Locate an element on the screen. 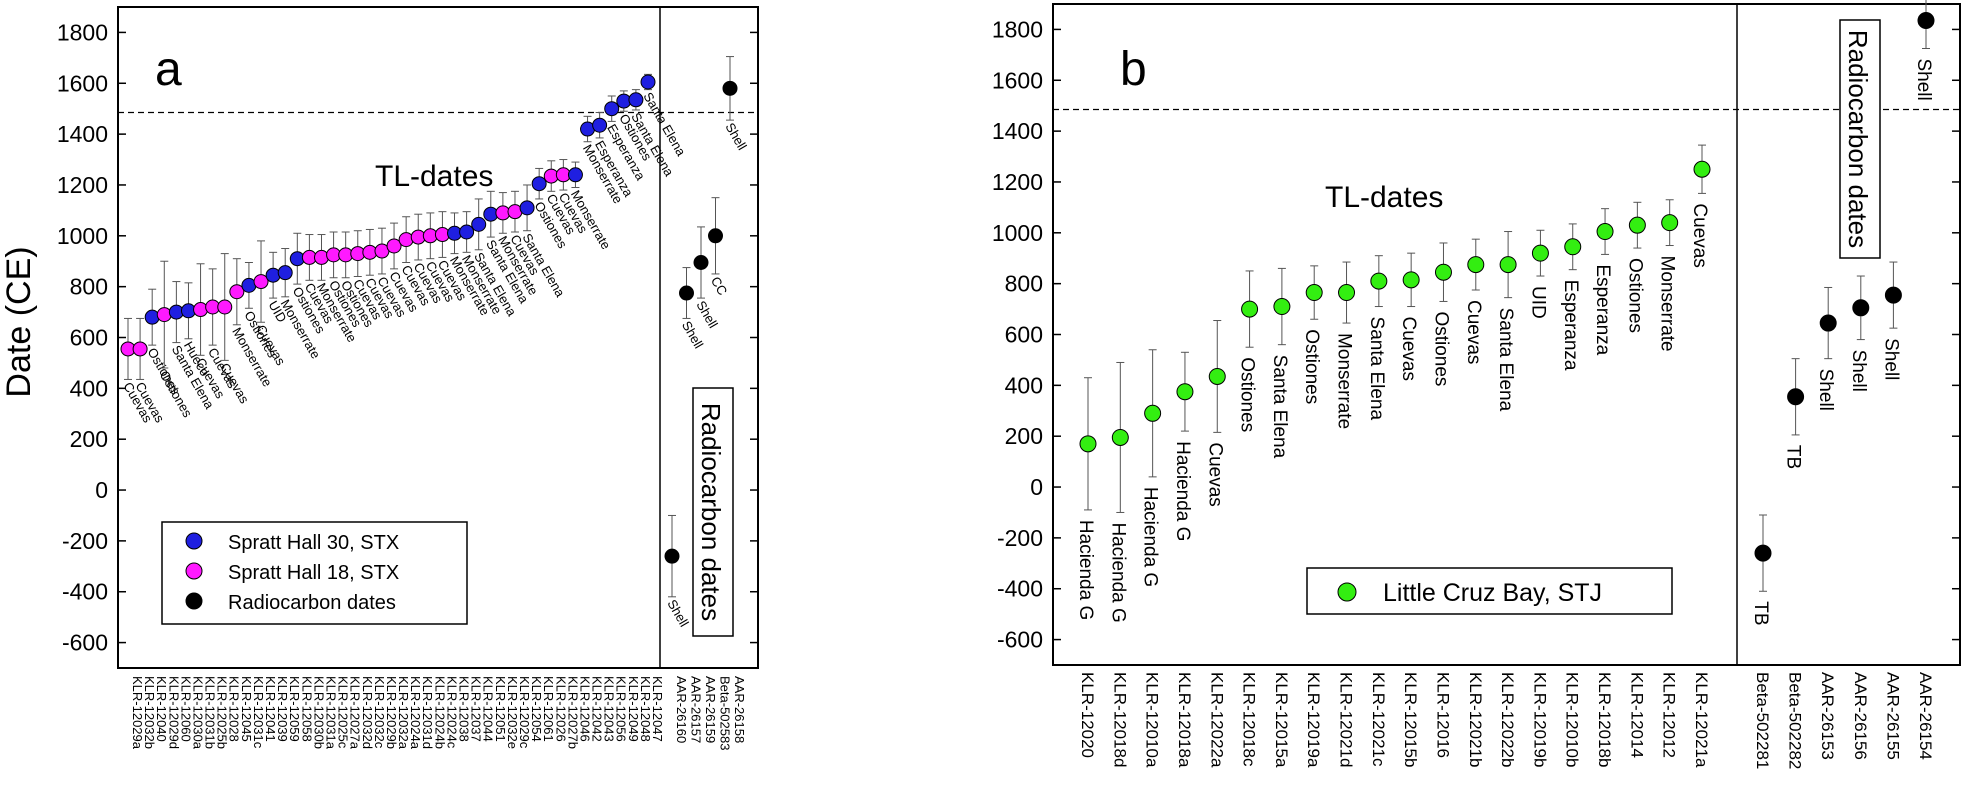 The width and height of the screenshot is (1963, 809). panel-b-legend-label: Little Cruz Bay, STJ is located at coordinates (1492, 593).